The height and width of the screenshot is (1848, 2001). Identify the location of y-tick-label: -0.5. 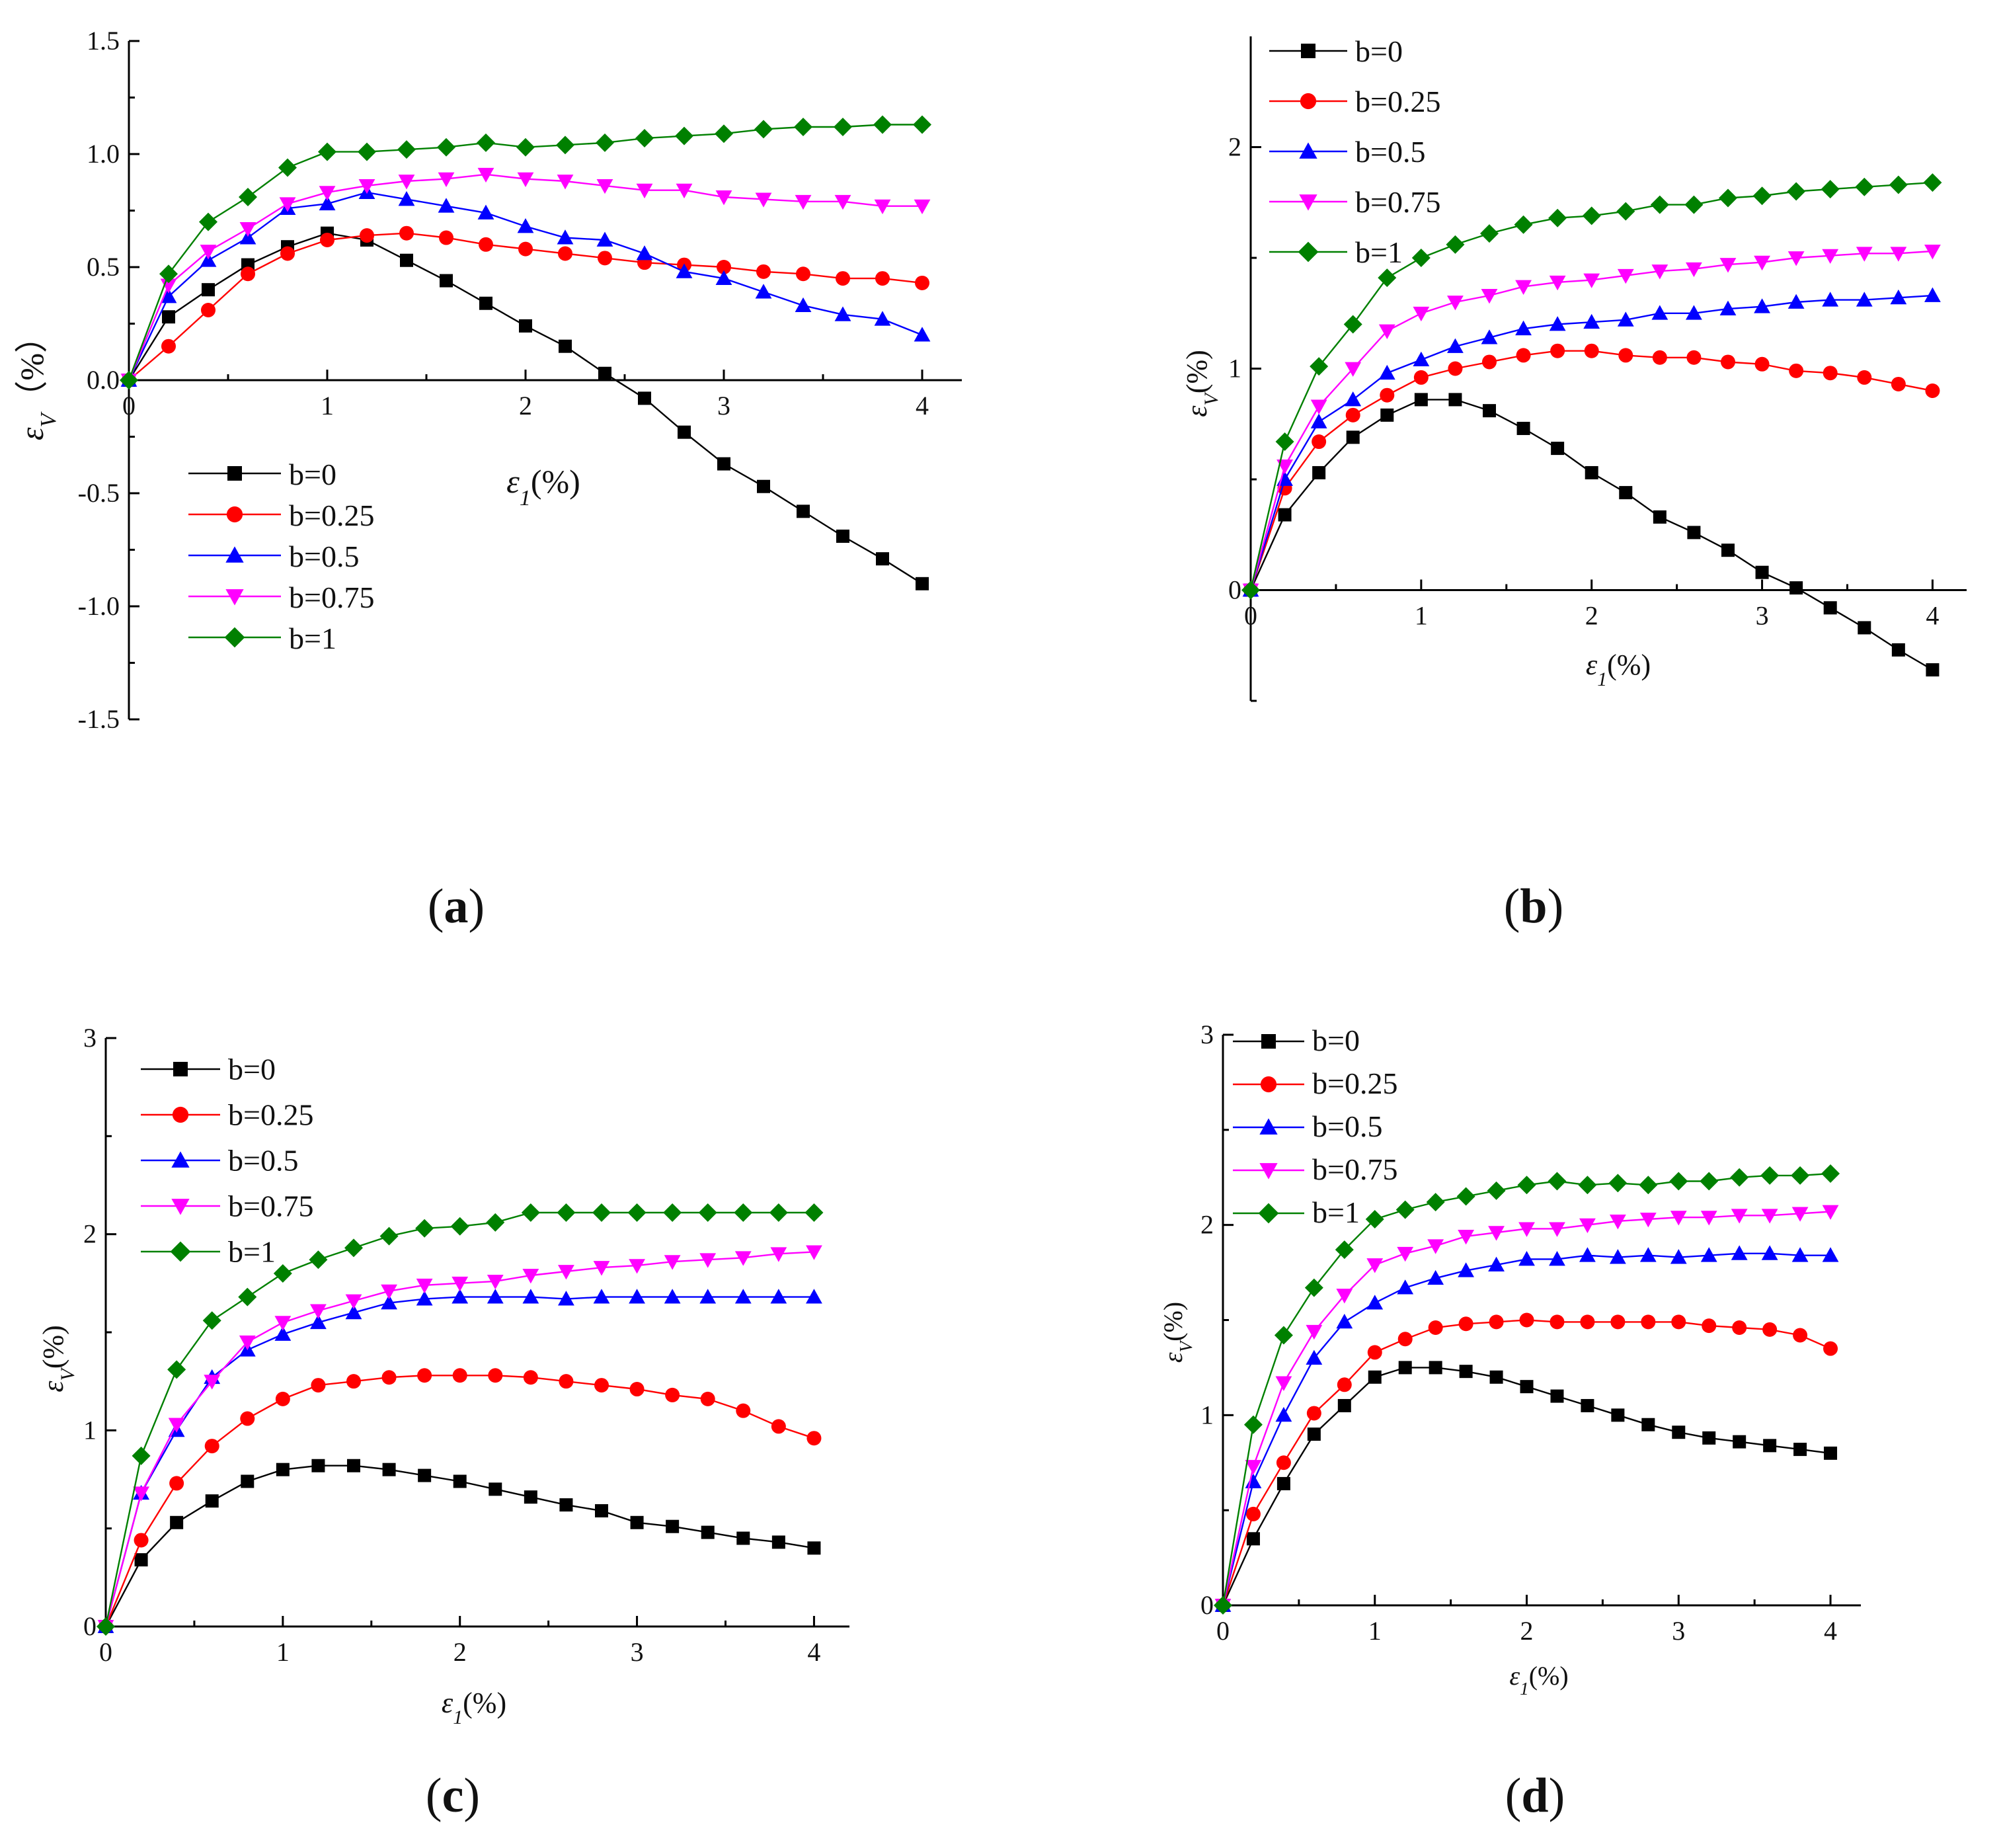
(99, 493).